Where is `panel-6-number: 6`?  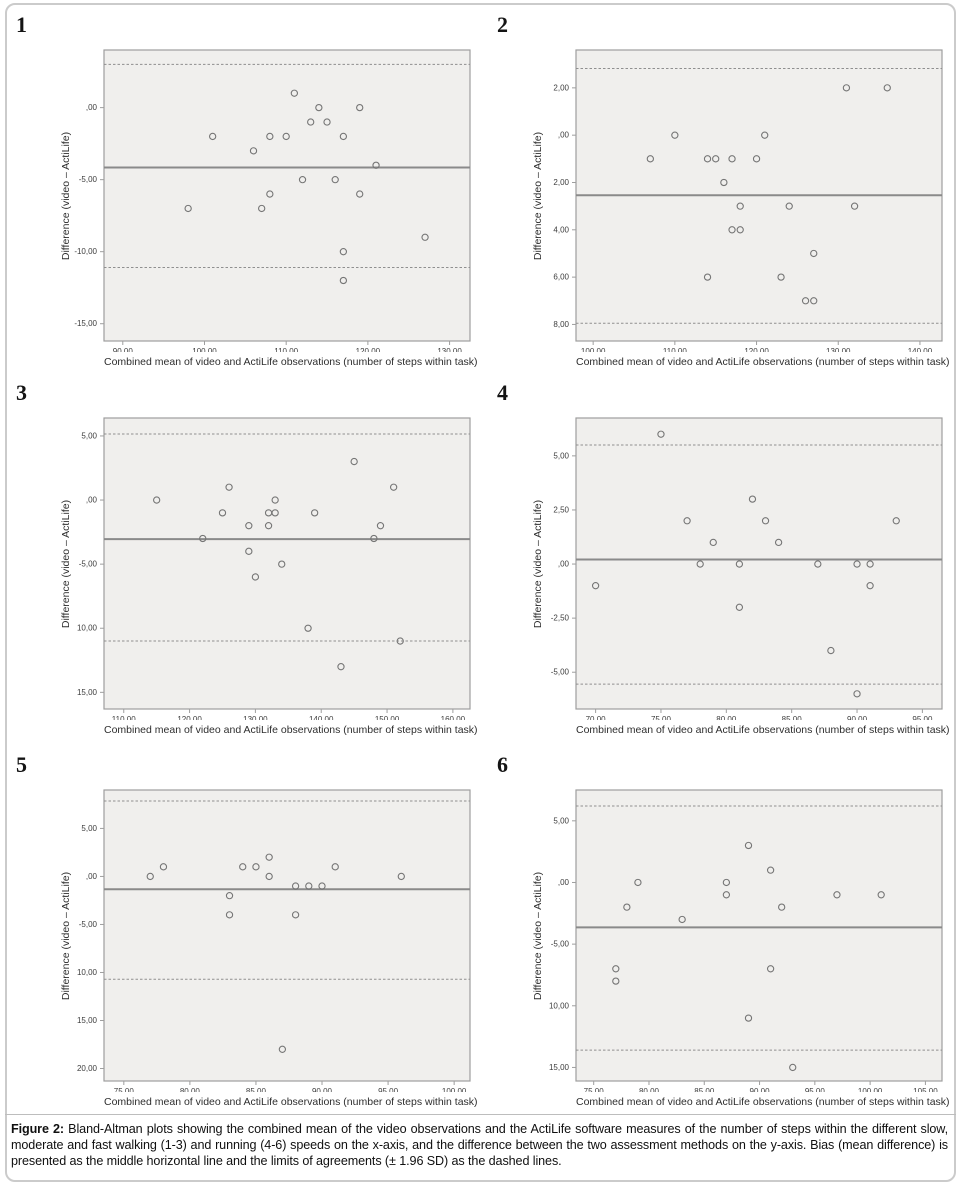
panel-6-number: 6 is located at coordinates (502, 764).